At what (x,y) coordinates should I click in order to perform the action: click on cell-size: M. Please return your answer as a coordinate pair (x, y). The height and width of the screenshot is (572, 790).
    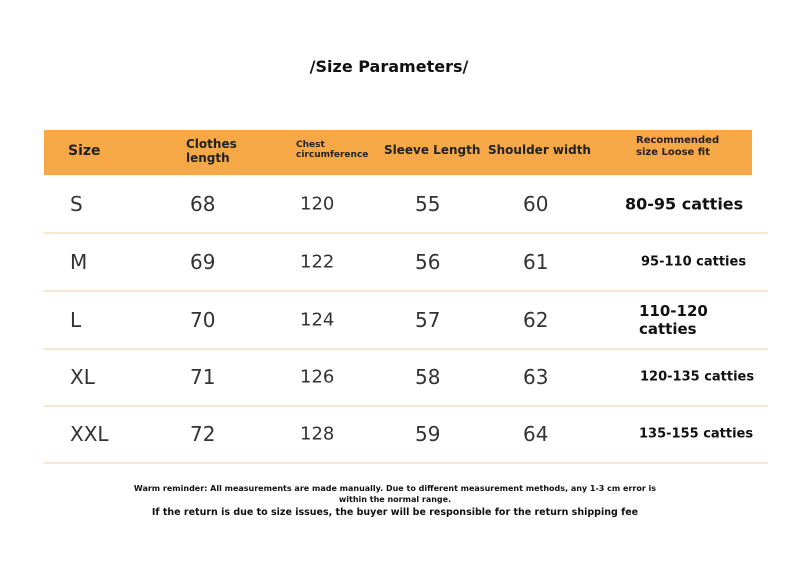
    Looking at the image, I should click on (79, 261).